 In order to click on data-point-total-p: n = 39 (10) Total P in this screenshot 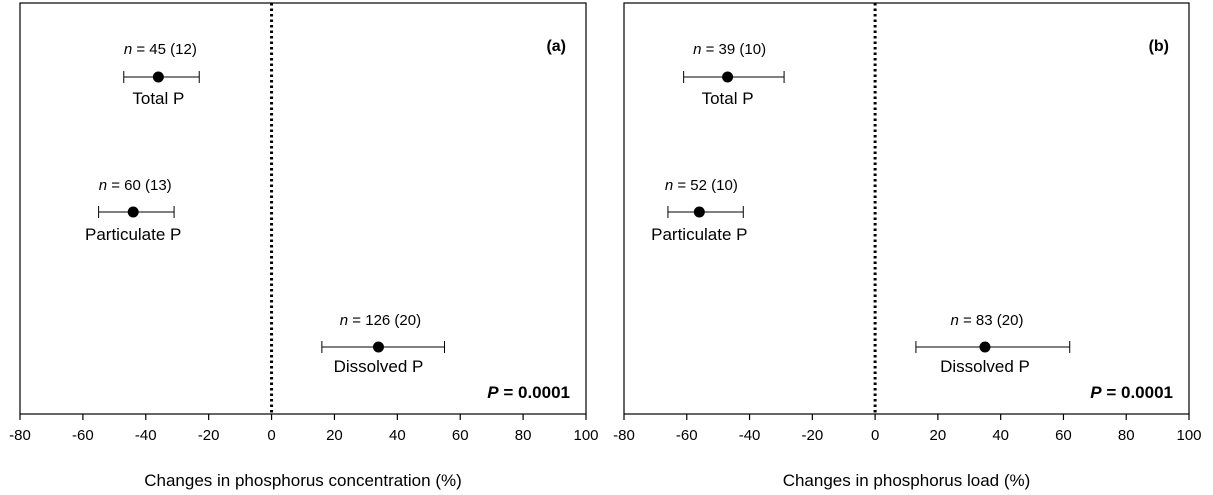, I will do `click(734, 74)`.